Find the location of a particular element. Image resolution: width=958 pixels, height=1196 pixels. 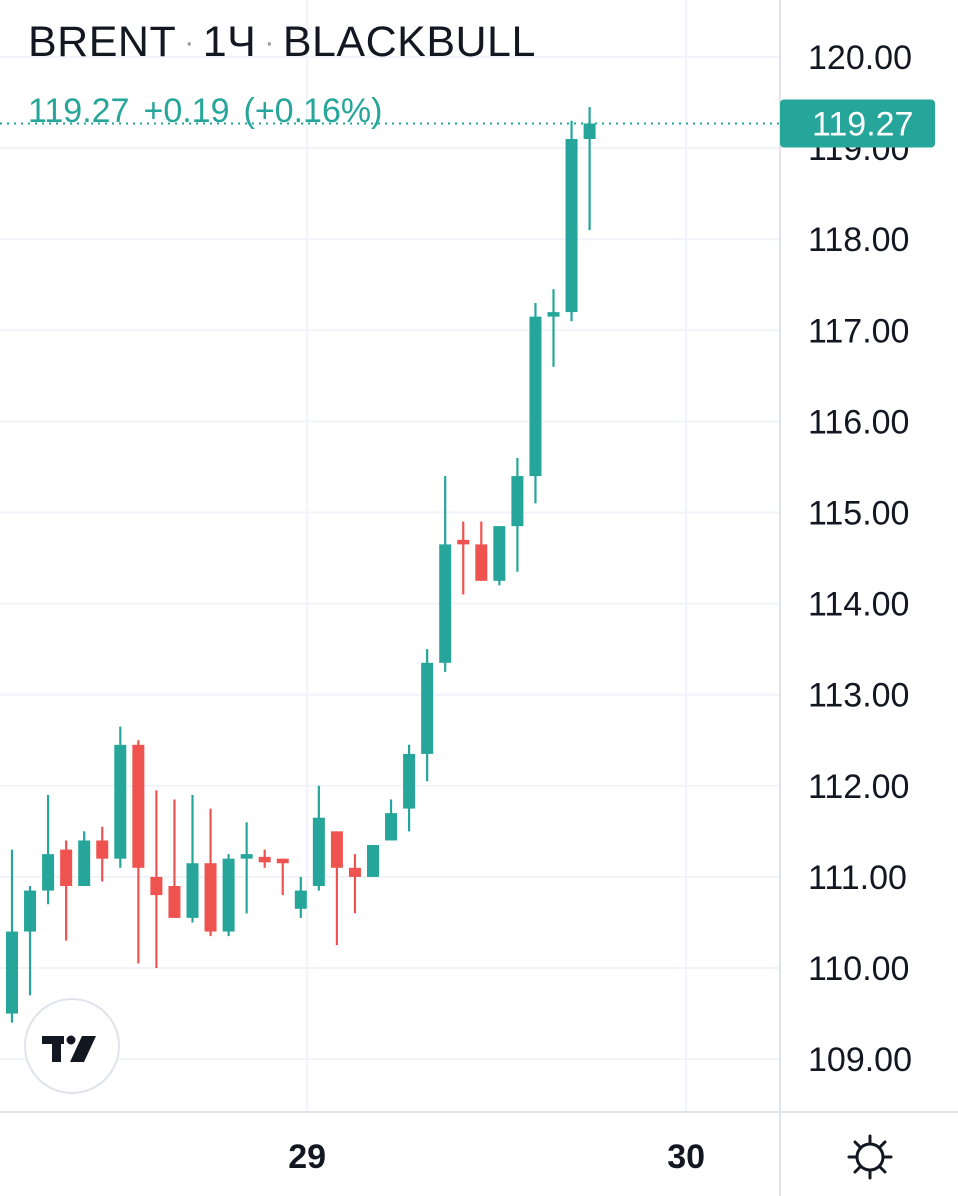

price-change: +0.19 is located at coordinates (186, 111).